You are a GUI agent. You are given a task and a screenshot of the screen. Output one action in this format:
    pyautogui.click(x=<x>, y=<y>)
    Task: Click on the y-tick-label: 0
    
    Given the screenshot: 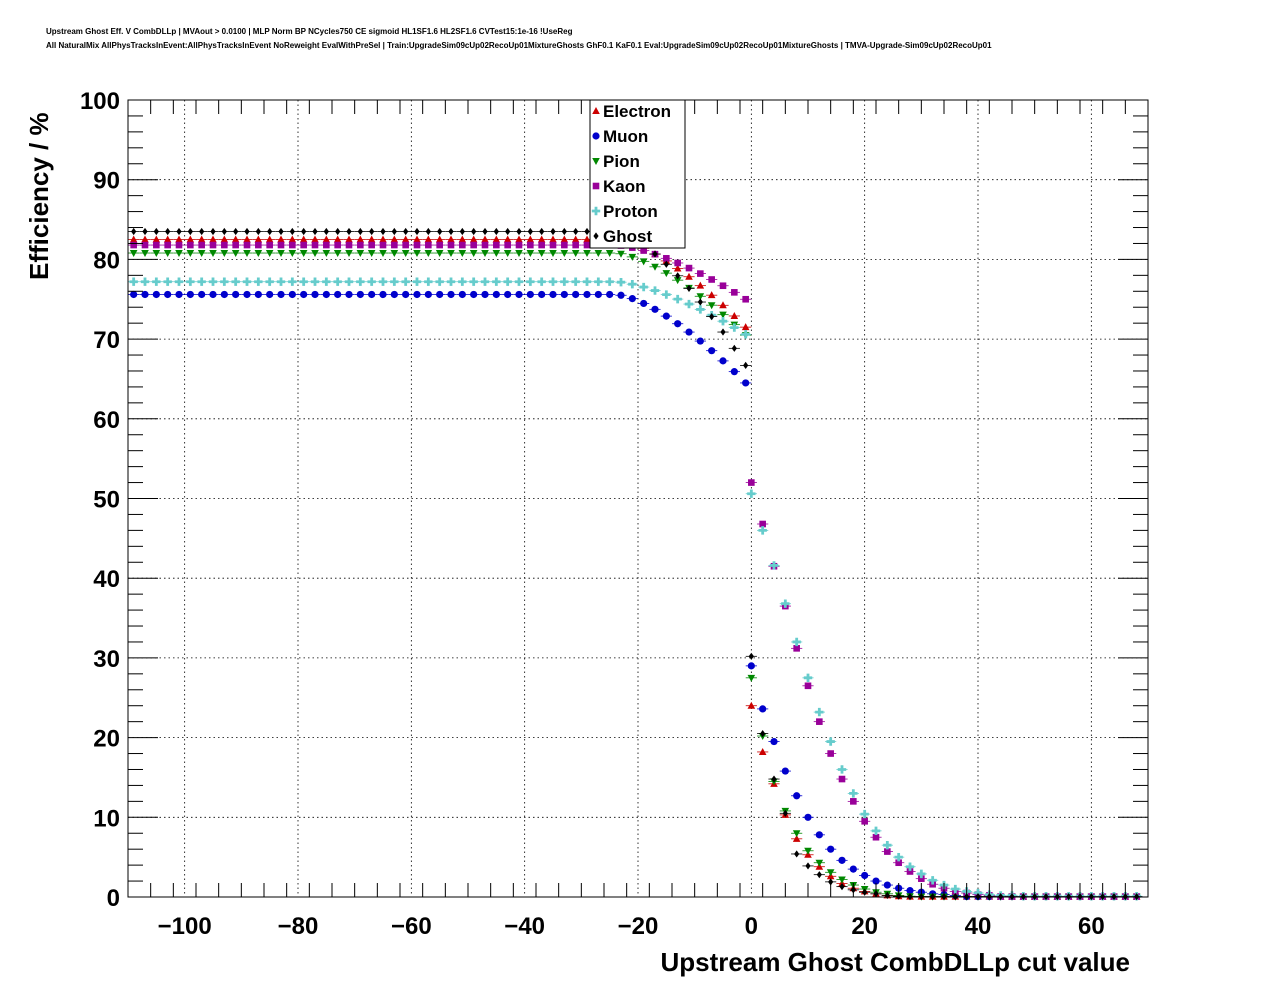 What is the action you would take?
    pyautogui.click(x=113, y=898)
    